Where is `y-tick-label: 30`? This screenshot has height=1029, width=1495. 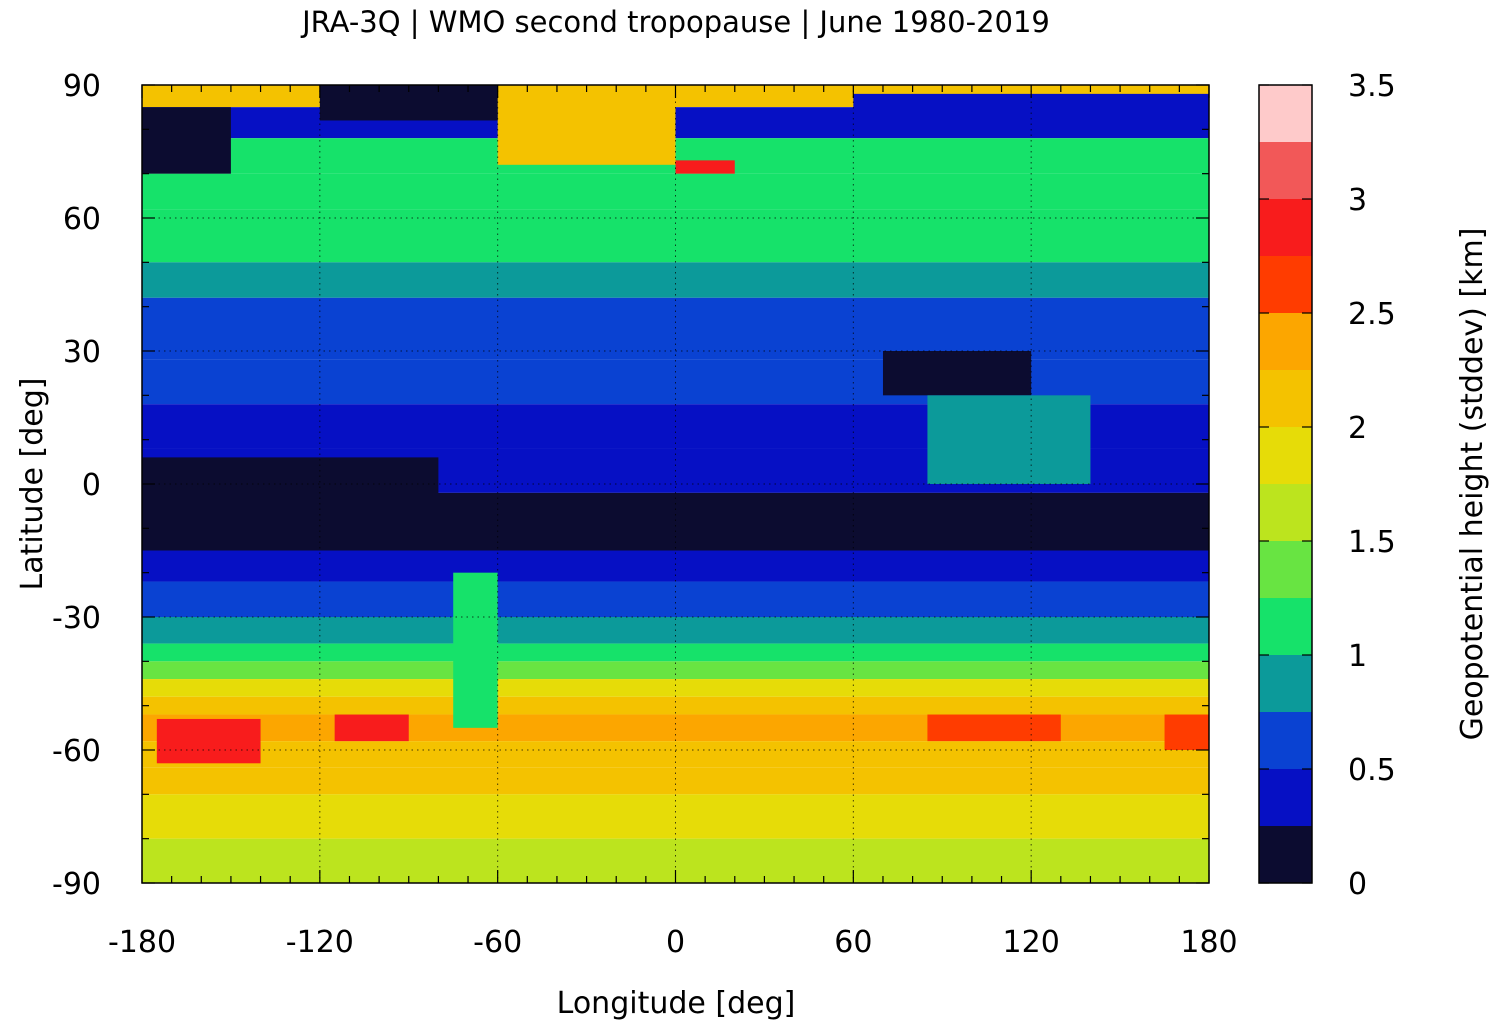 y-tick-label: 30 is located at coordinates (82, 352).